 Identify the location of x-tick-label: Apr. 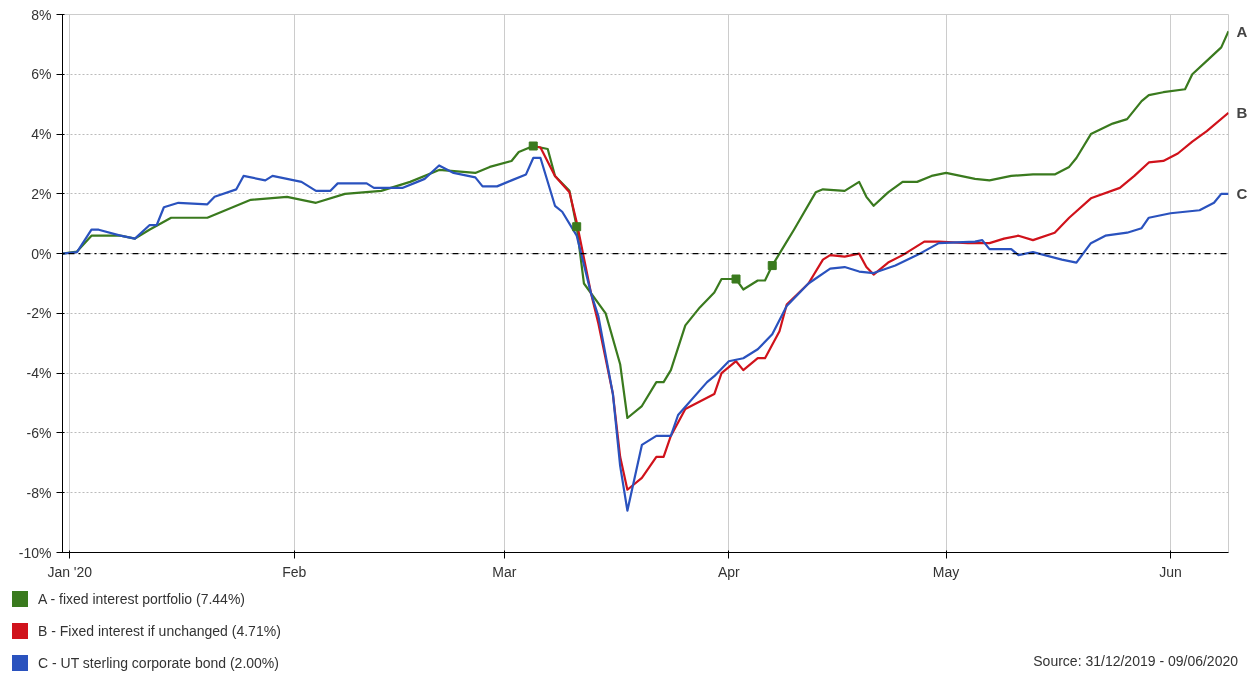
(729, 571).